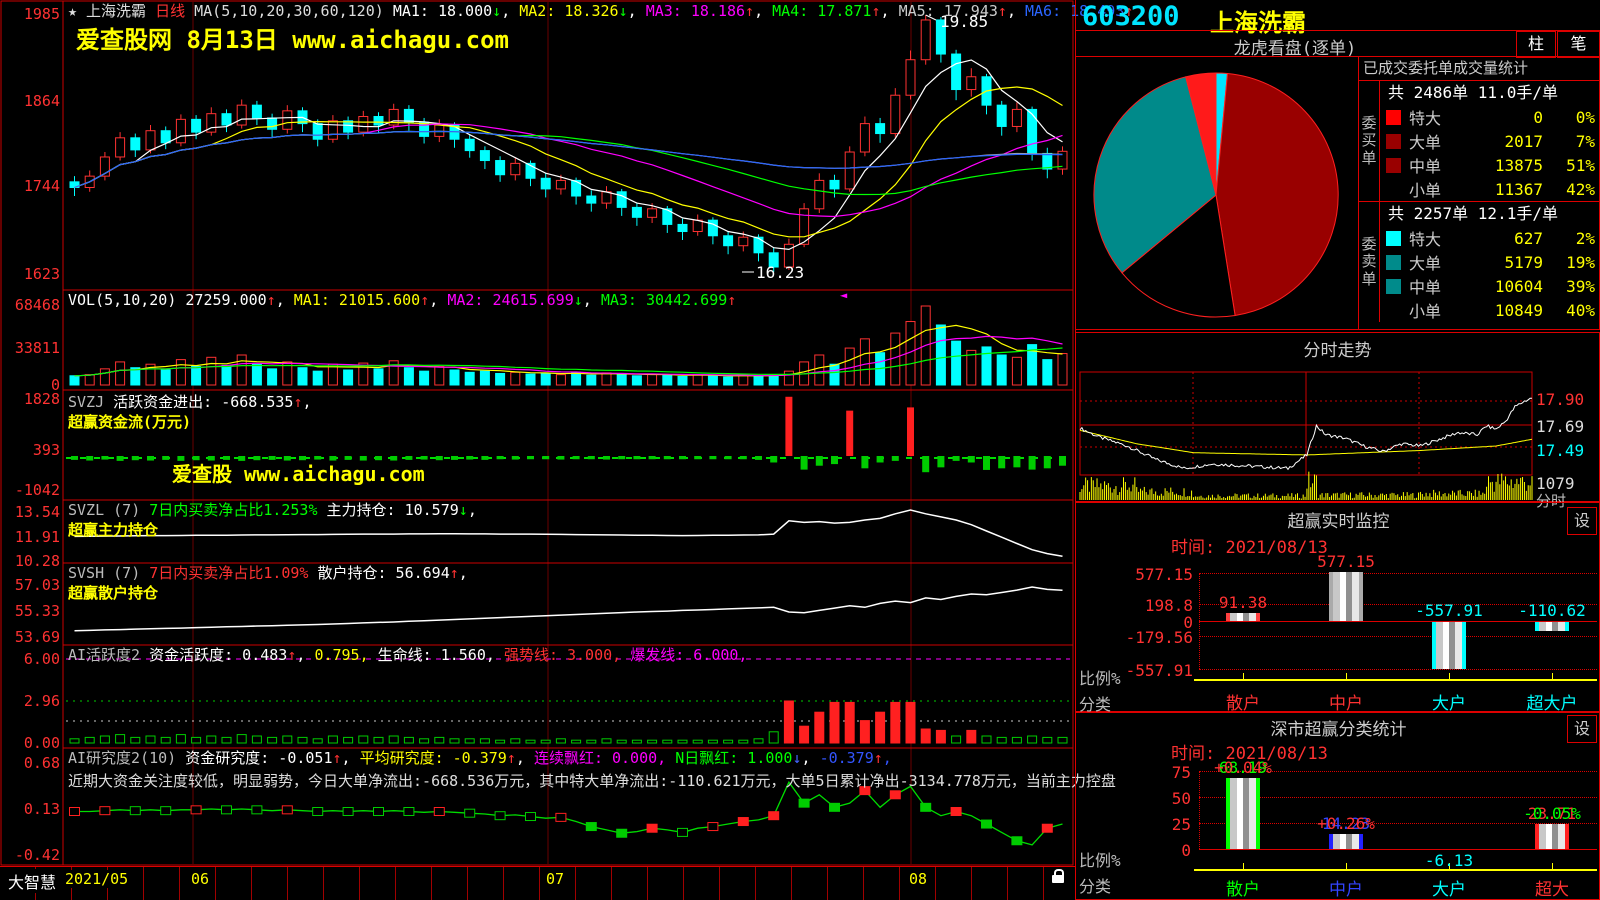 The image size is (1600, 900). Describe the element at coordinates (1552, 890) in the screenshot. I see `category-label: 超大` at that location.